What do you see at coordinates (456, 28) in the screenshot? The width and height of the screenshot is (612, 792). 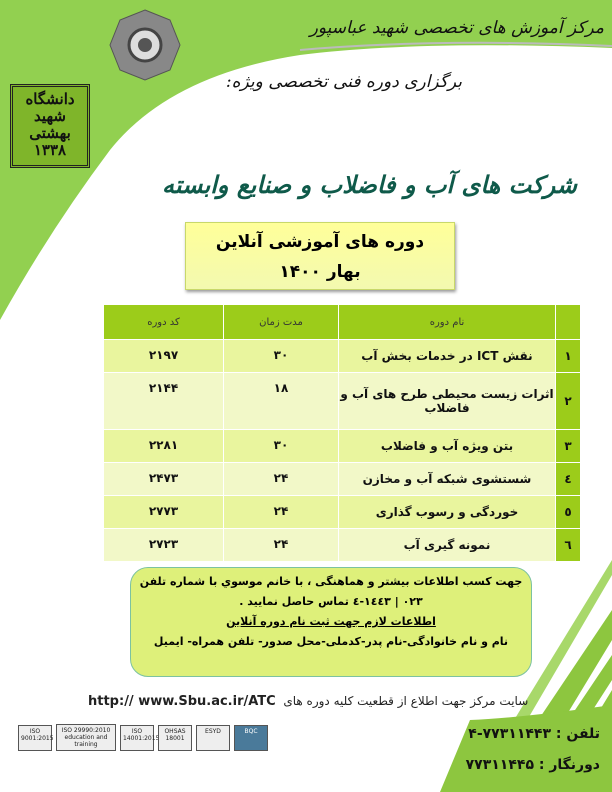 I see `center-name: مرکز آموزش های تخصصی شهید عباسپور` at bounding box center [456, 28].